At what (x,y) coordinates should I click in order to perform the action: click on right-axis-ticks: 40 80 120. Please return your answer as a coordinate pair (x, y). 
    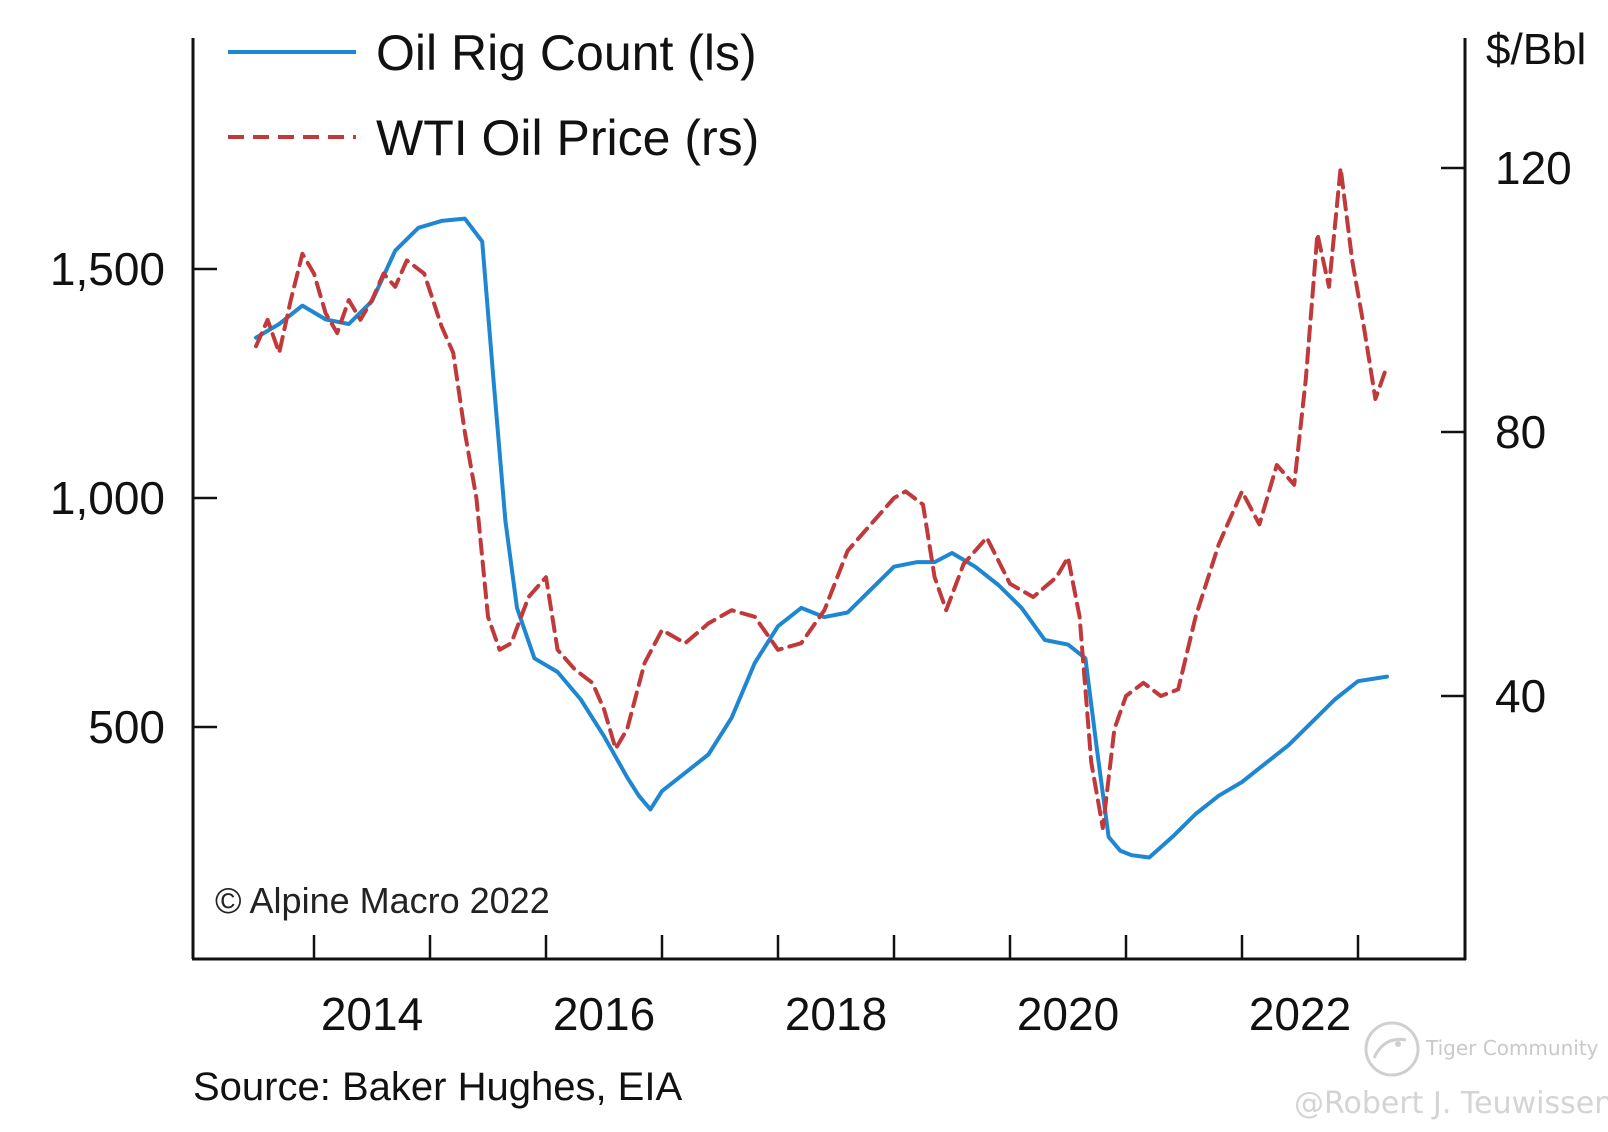
    Looking at the image, I should click on (1506, 432).